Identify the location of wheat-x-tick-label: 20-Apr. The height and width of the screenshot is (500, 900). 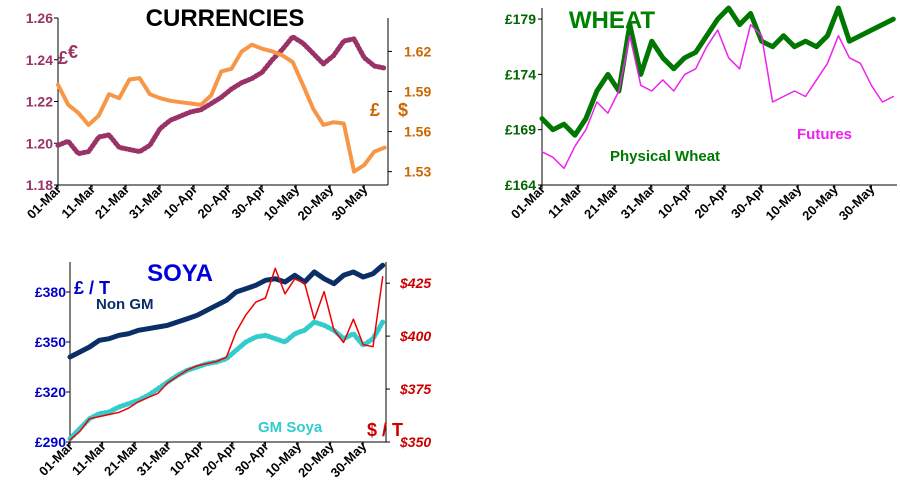
(711, 202).